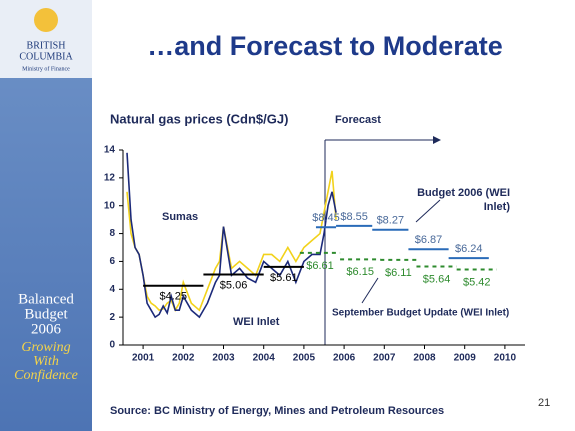  Describe the element at coordinates (223, 358) in the screenshot. I see `x-tick-label: 2003` at that location.